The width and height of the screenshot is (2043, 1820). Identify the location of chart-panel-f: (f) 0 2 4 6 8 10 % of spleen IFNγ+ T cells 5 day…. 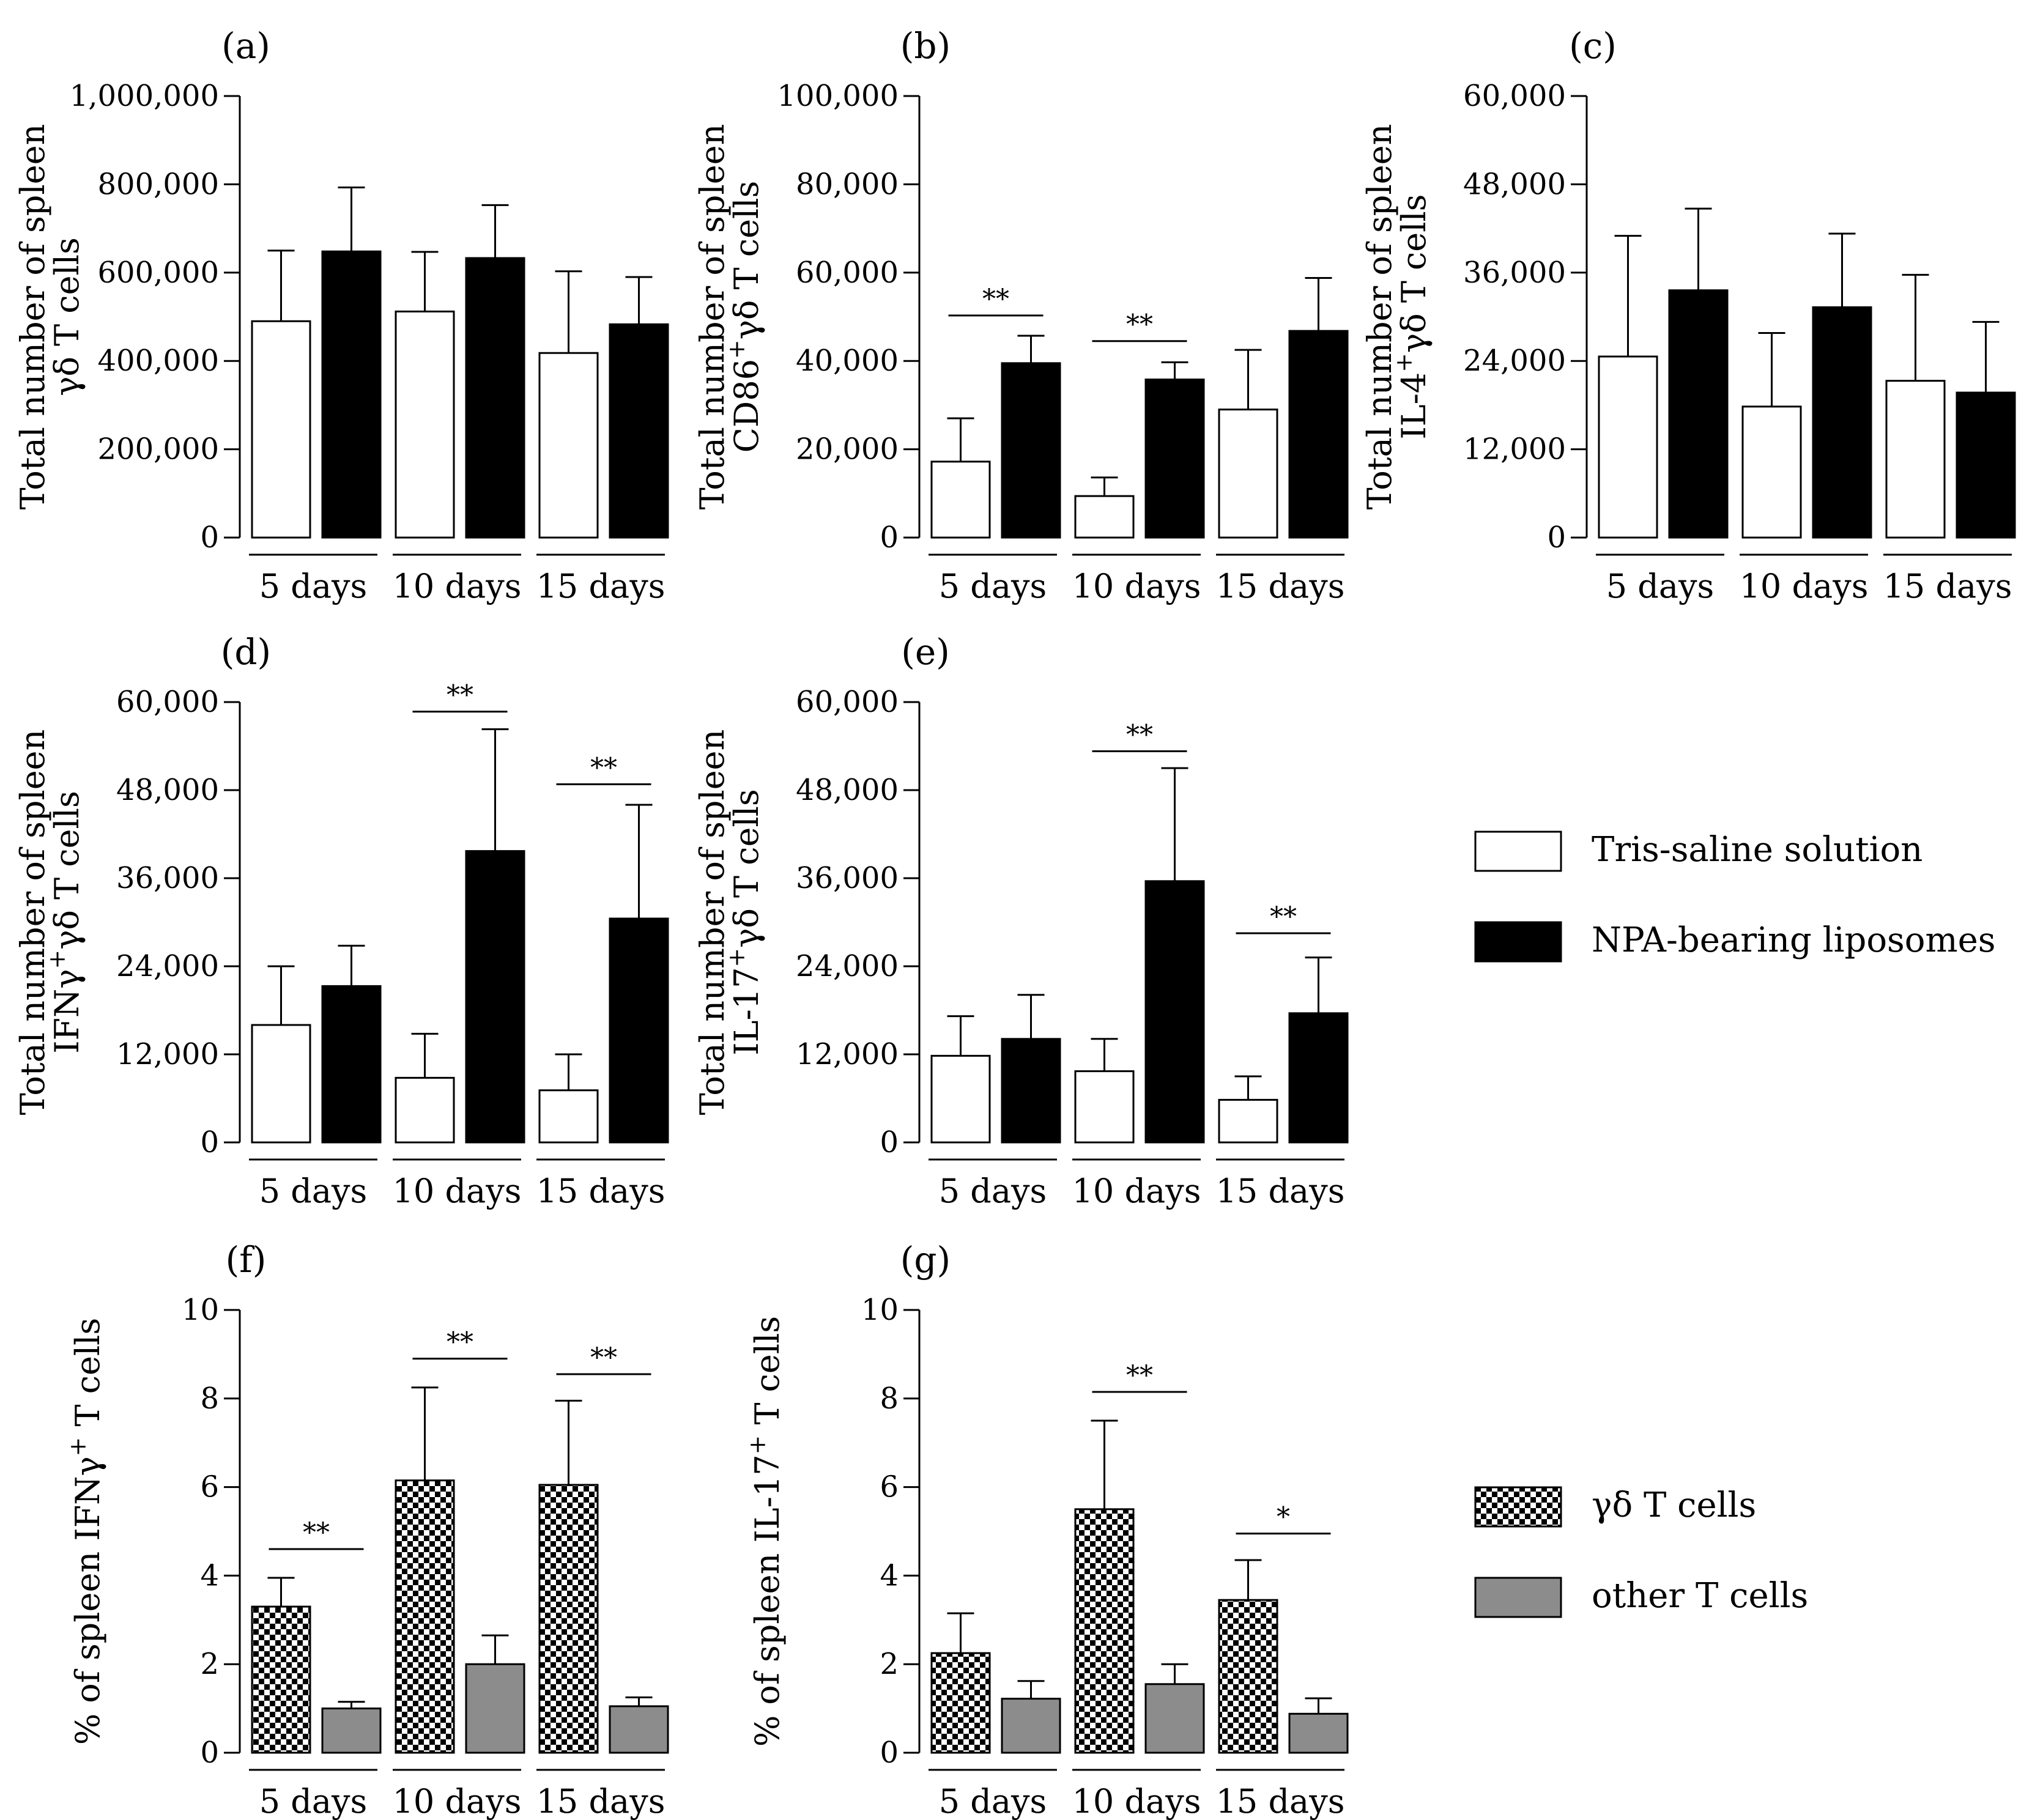
(366, 1529).